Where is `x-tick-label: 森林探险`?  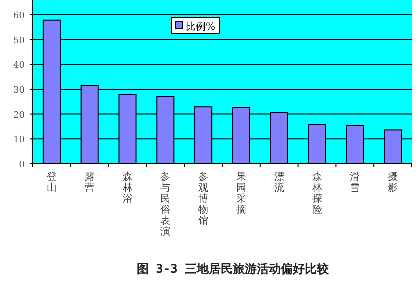
x-tick-label: 森林探险 is located at coordinates (316, 193).